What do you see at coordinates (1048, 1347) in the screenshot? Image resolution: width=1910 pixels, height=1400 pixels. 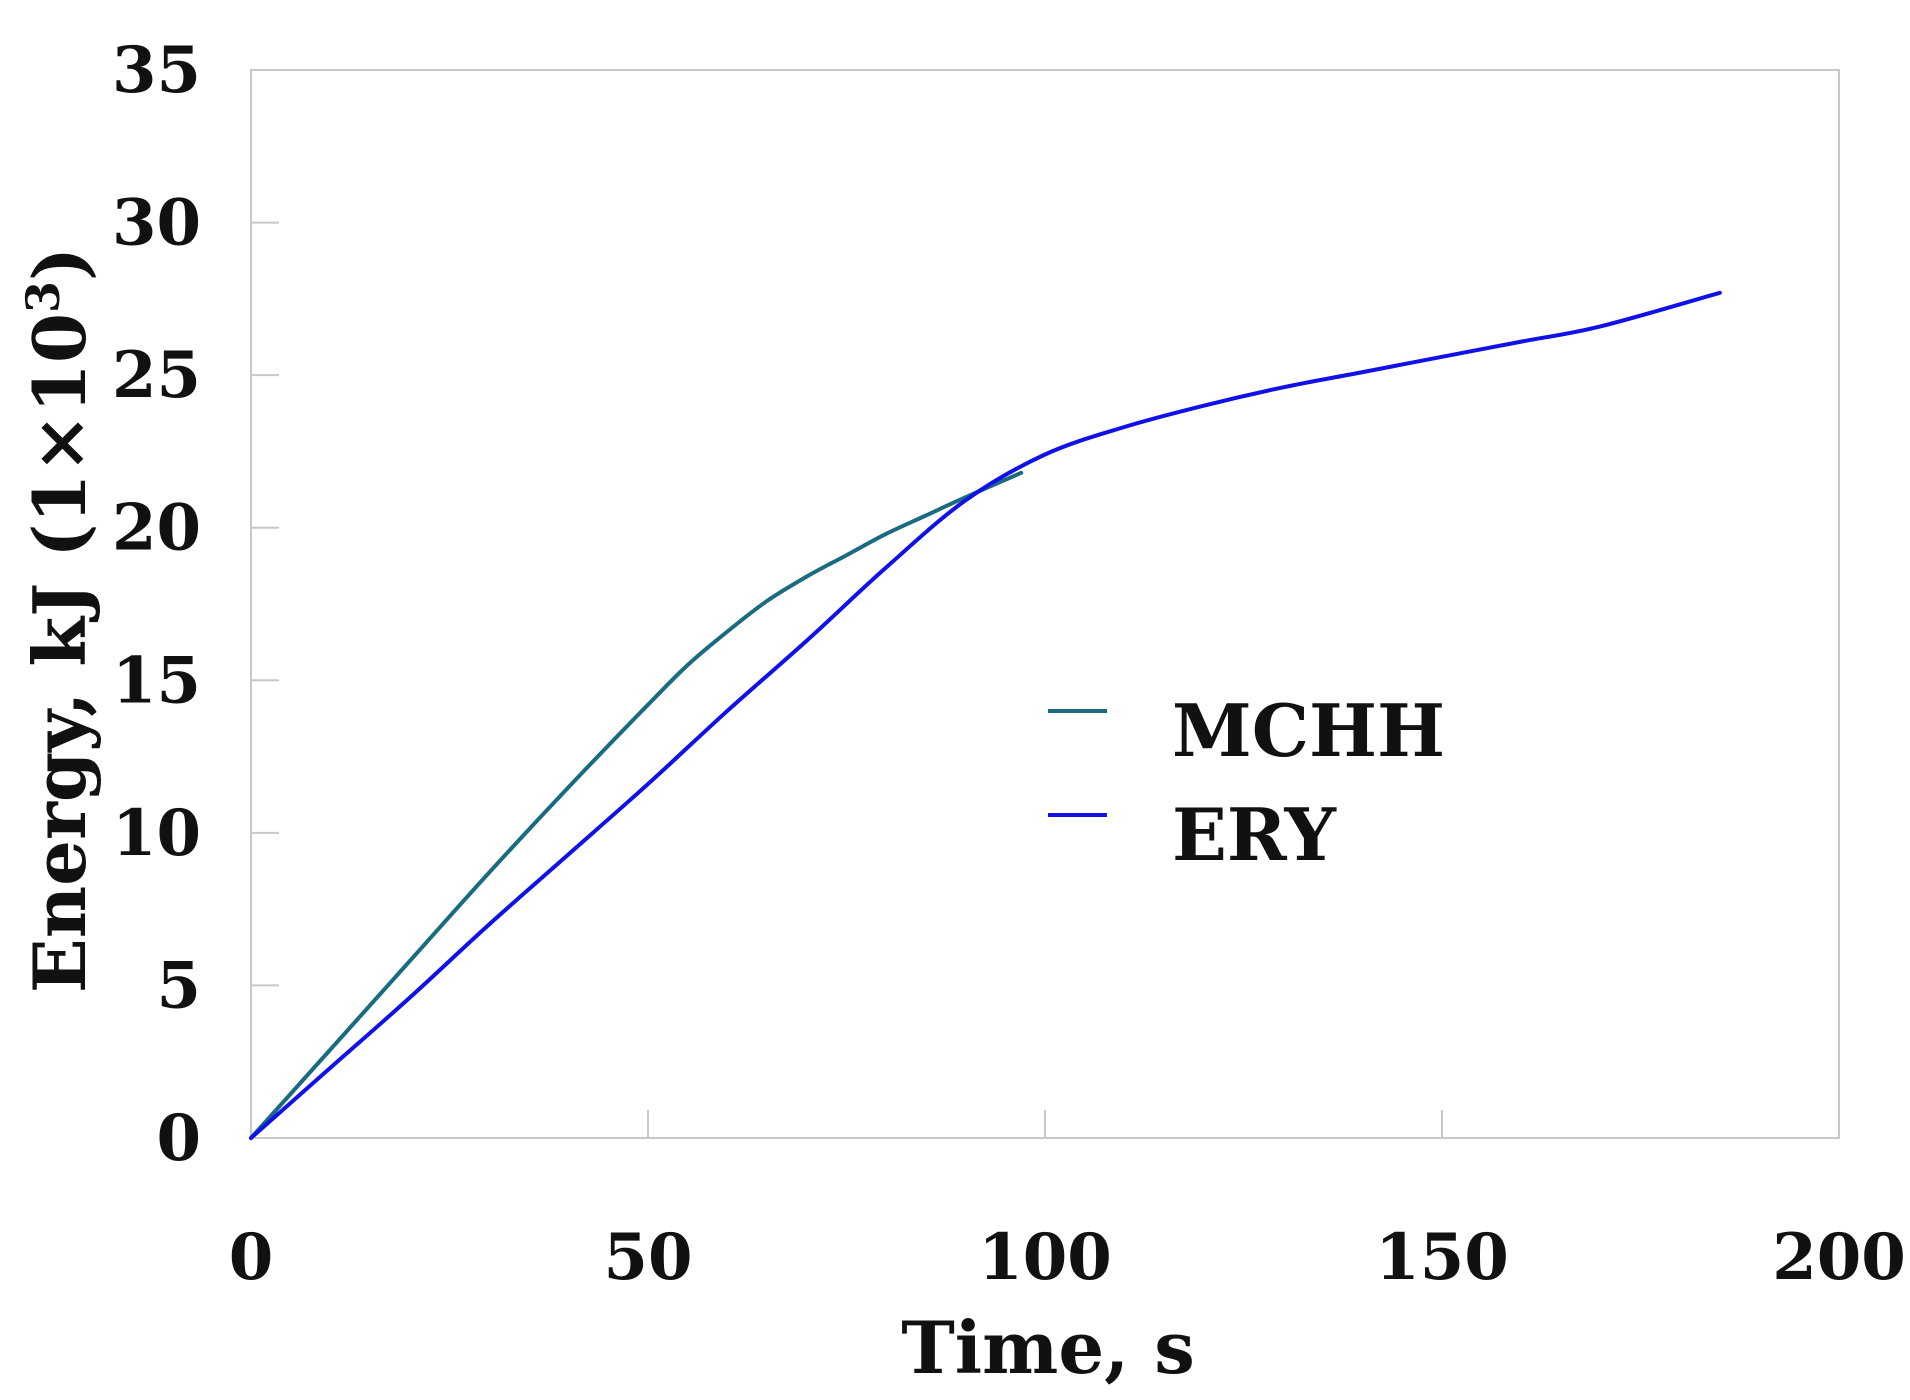 I see `x-axis-title: Time, s` at bounding box center [1048, 1347].